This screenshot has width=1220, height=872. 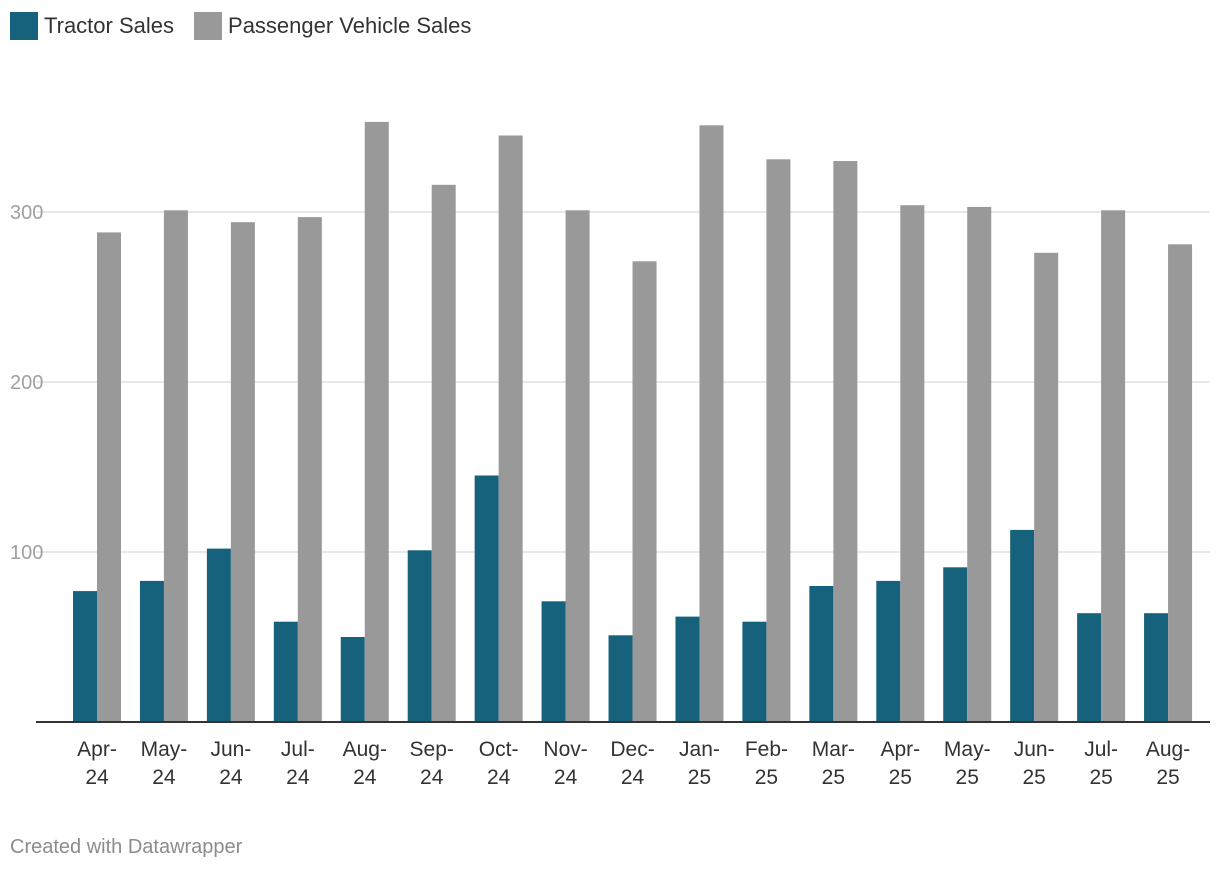 What do you see at coordinates (565, 749) in the screenshot?
I see `x-tick-label-7-line1: Nov-` at bounding box center [565, 749].